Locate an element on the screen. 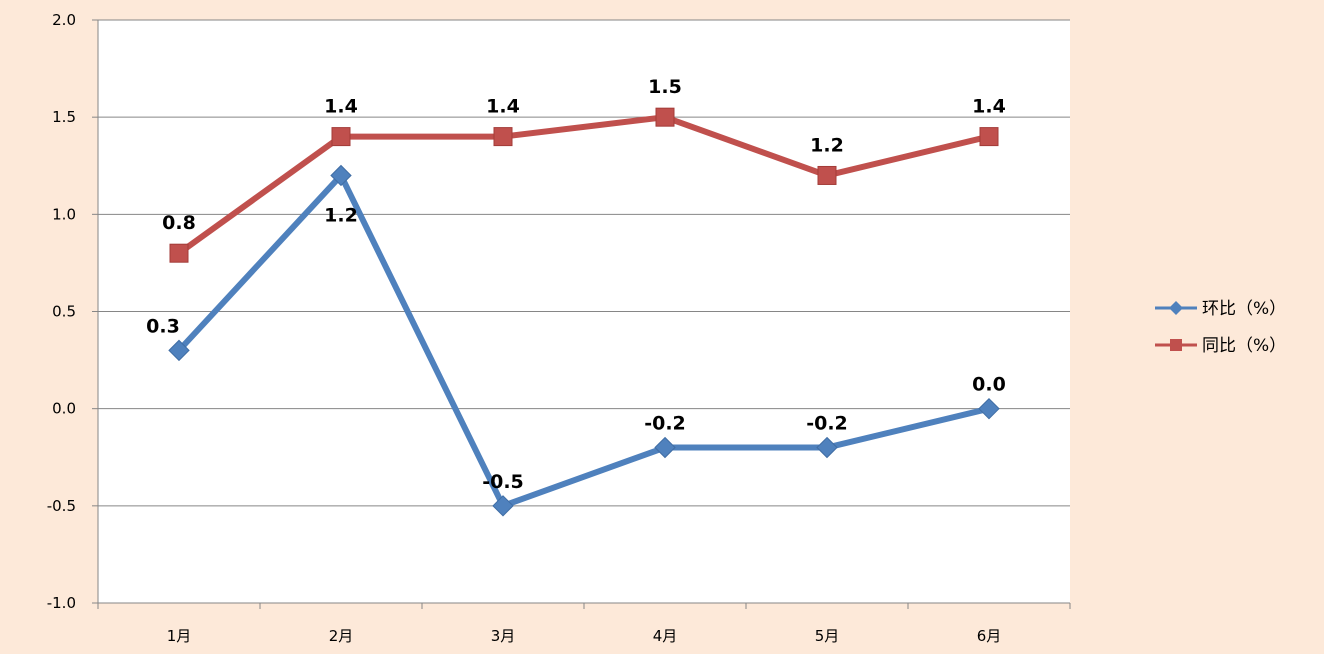 The image size is (1324, 654). y-tick-label: 1.0 is located at coordinates (64, 214).